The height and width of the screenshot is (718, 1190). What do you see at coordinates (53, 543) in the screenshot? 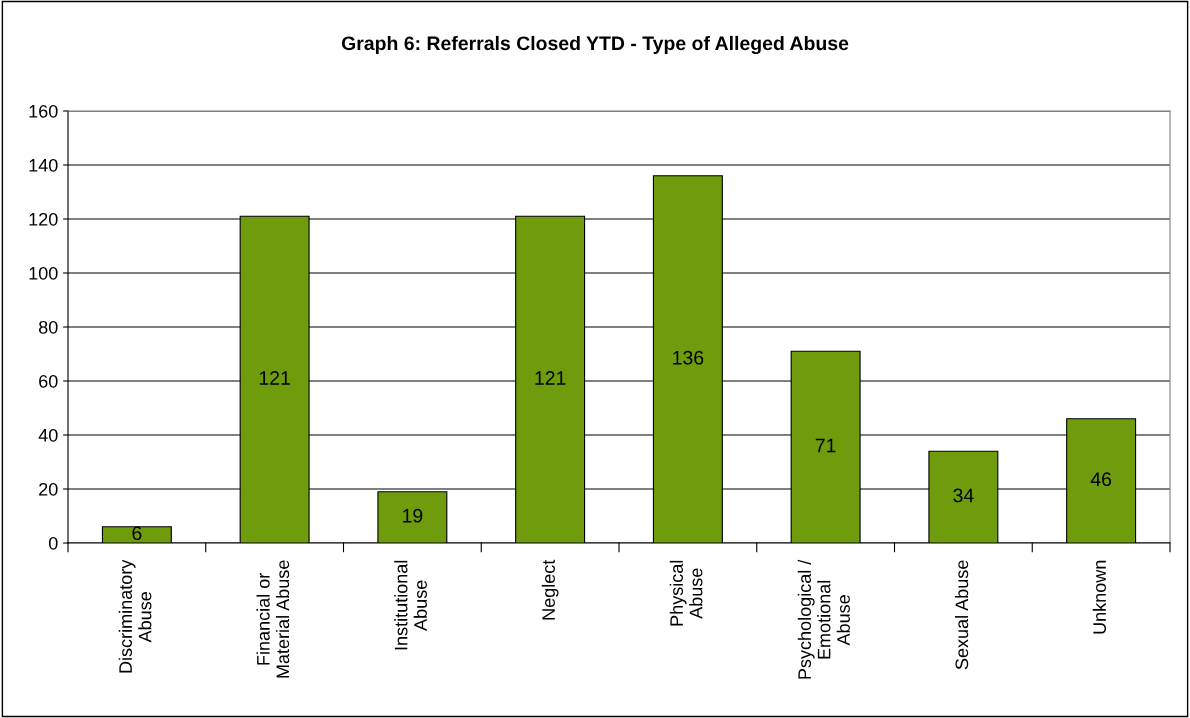
I see `y-tick-label: 0` at bounding box center [53, 543].